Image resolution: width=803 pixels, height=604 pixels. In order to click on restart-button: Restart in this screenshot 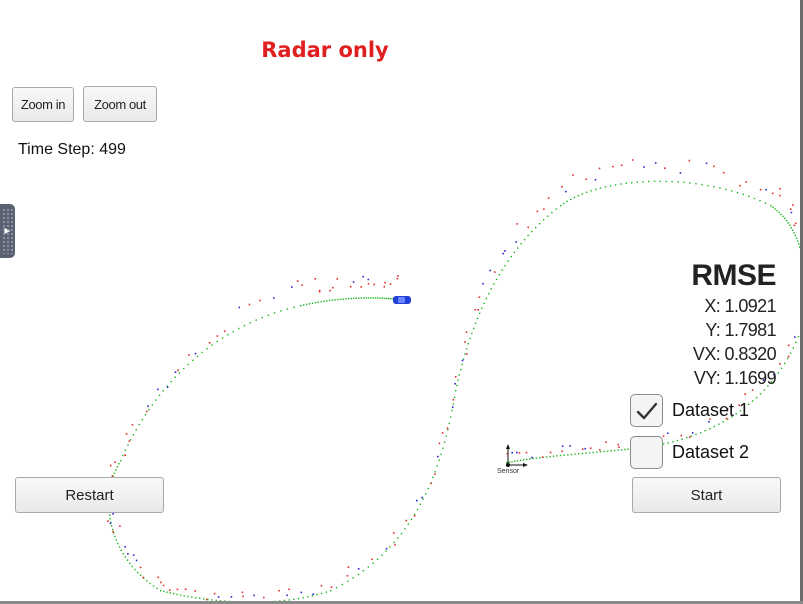, I will do `click(89, 495)`.